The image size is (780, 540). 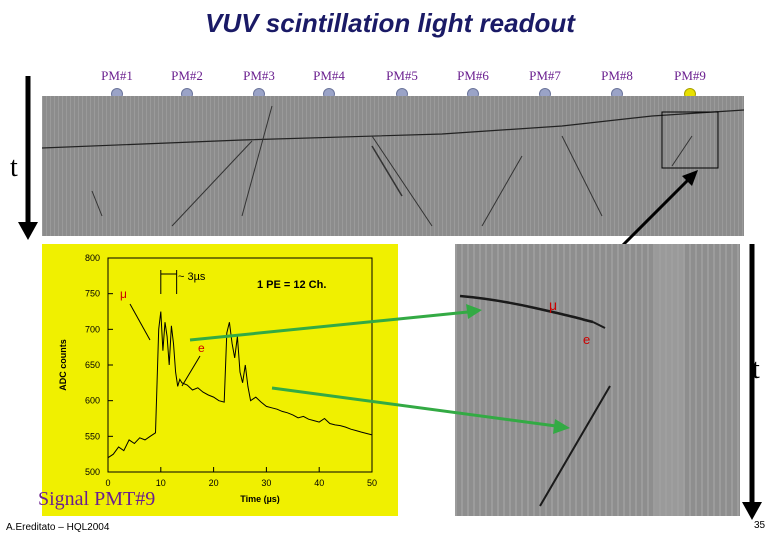 I want to click on y-tick-label: 550, so click(x=92, y=436).